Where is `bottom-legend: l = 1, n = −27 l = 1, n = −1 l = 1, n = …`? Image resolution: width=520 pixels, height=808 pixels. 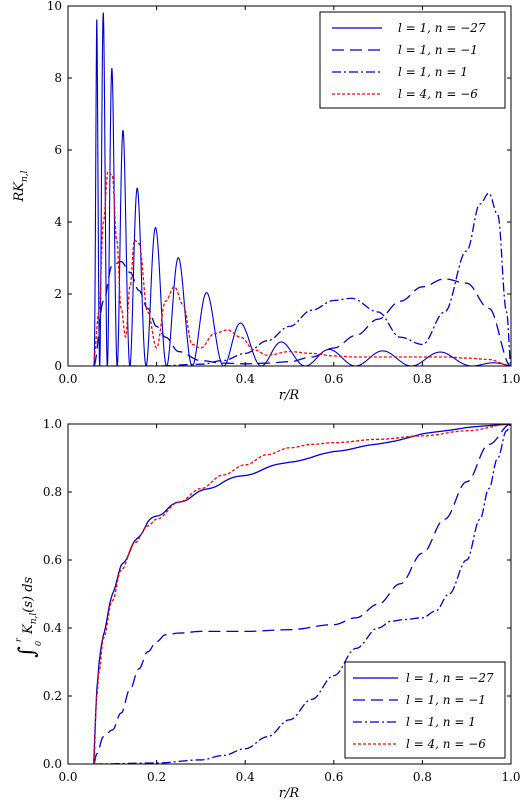
bottom-legend: l = 1, n = −27 l = 1, n = −1 l = 1, n = … is located at coordinates (425, 710).